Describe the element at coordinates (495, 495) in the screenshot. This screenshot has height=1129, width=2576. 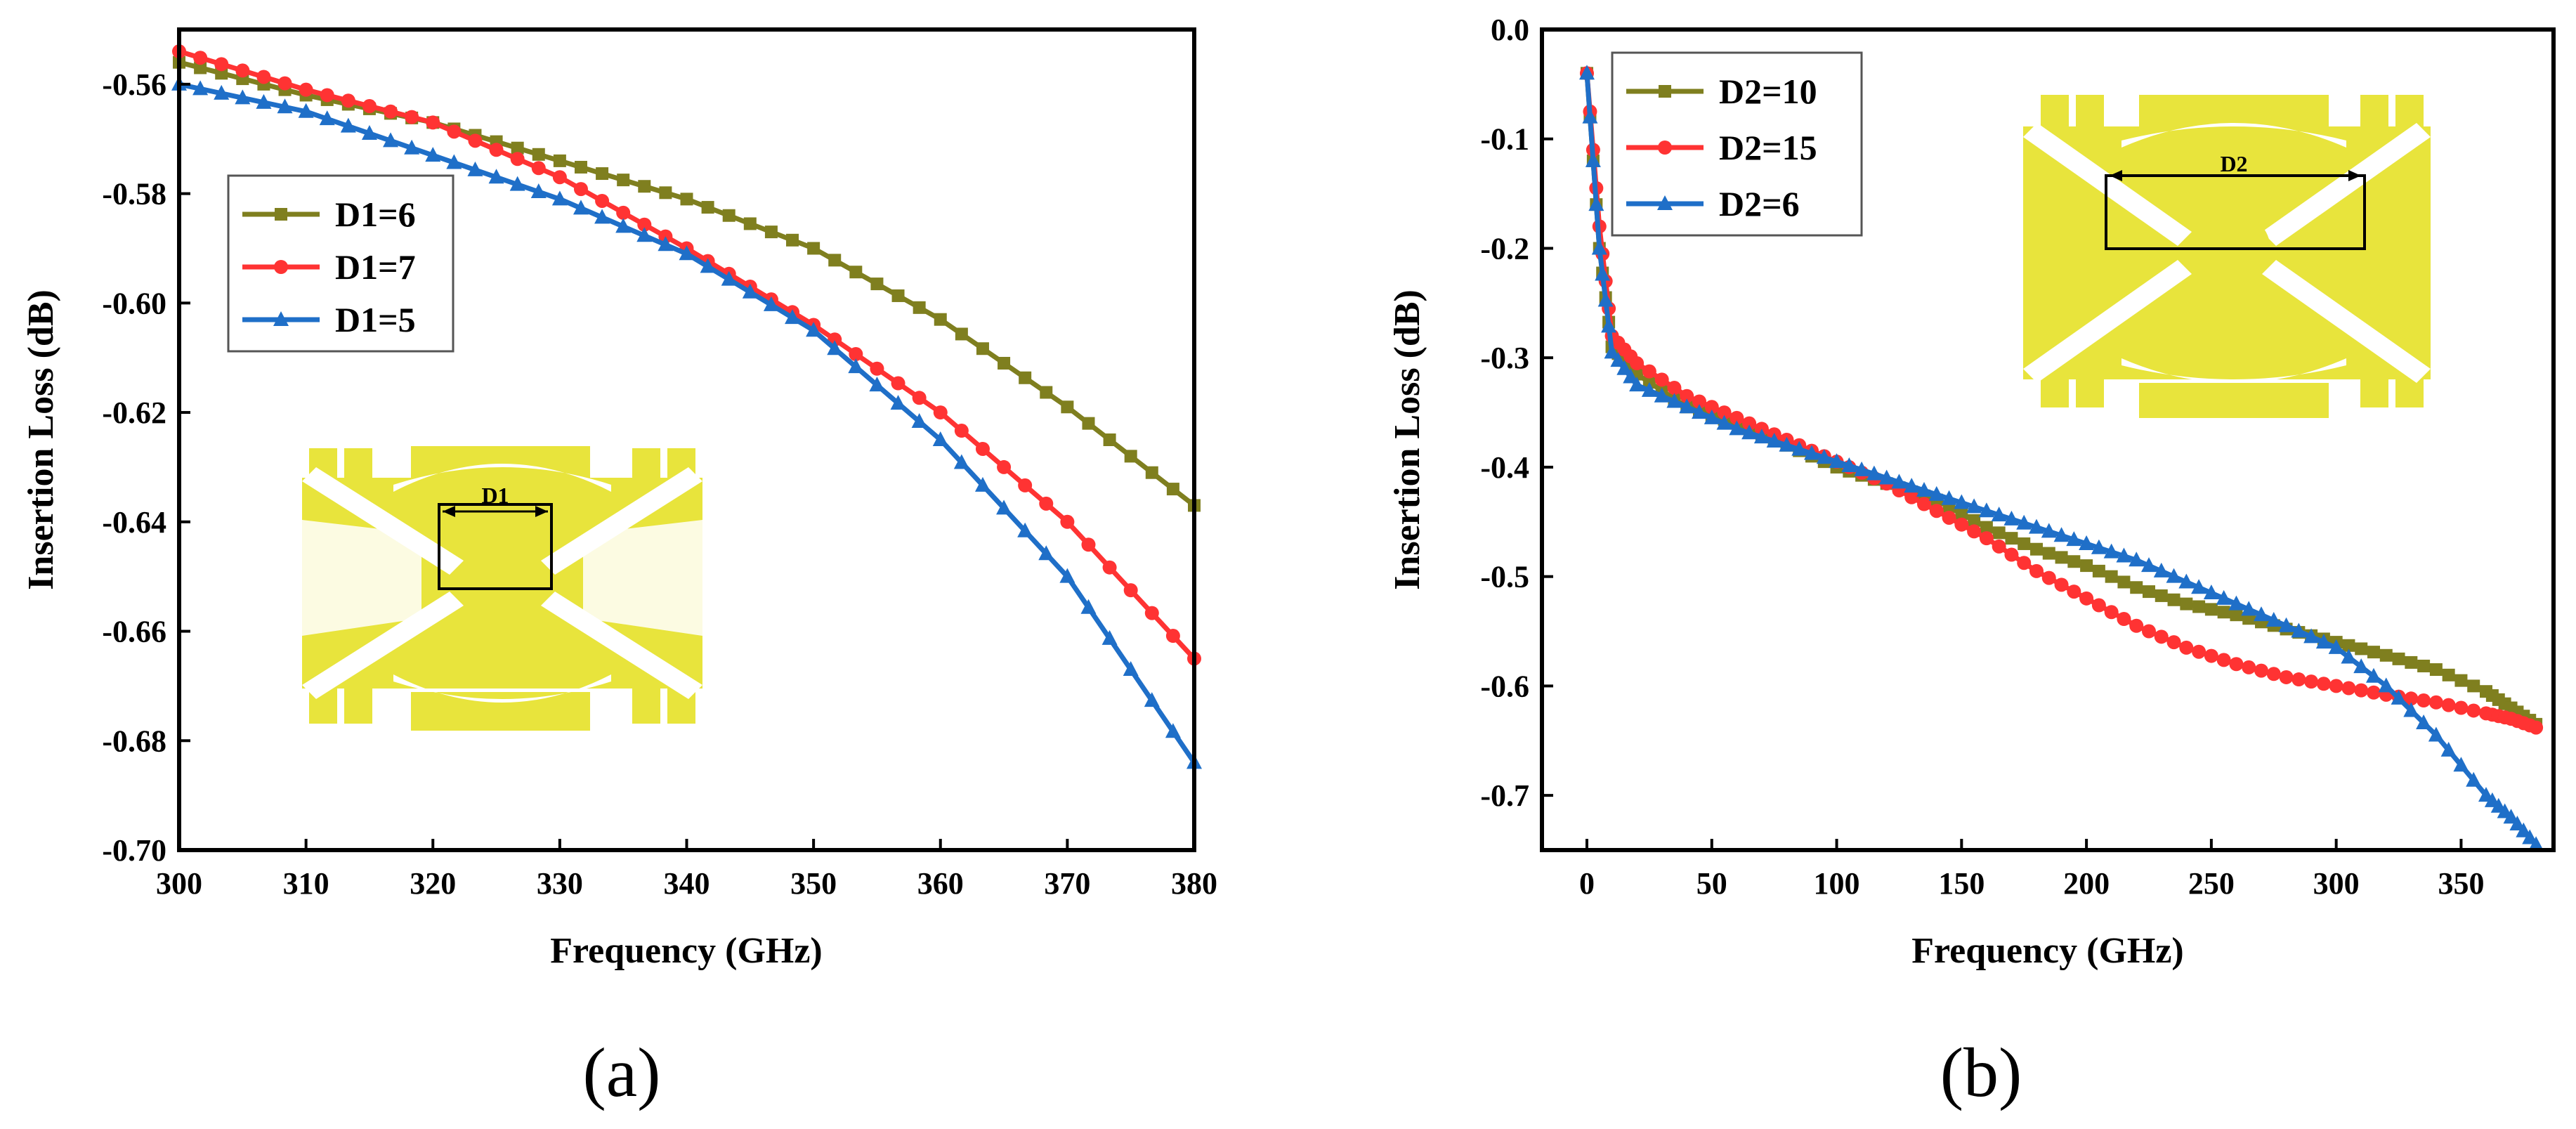
I see `d1-inset-label: D1` at that location.